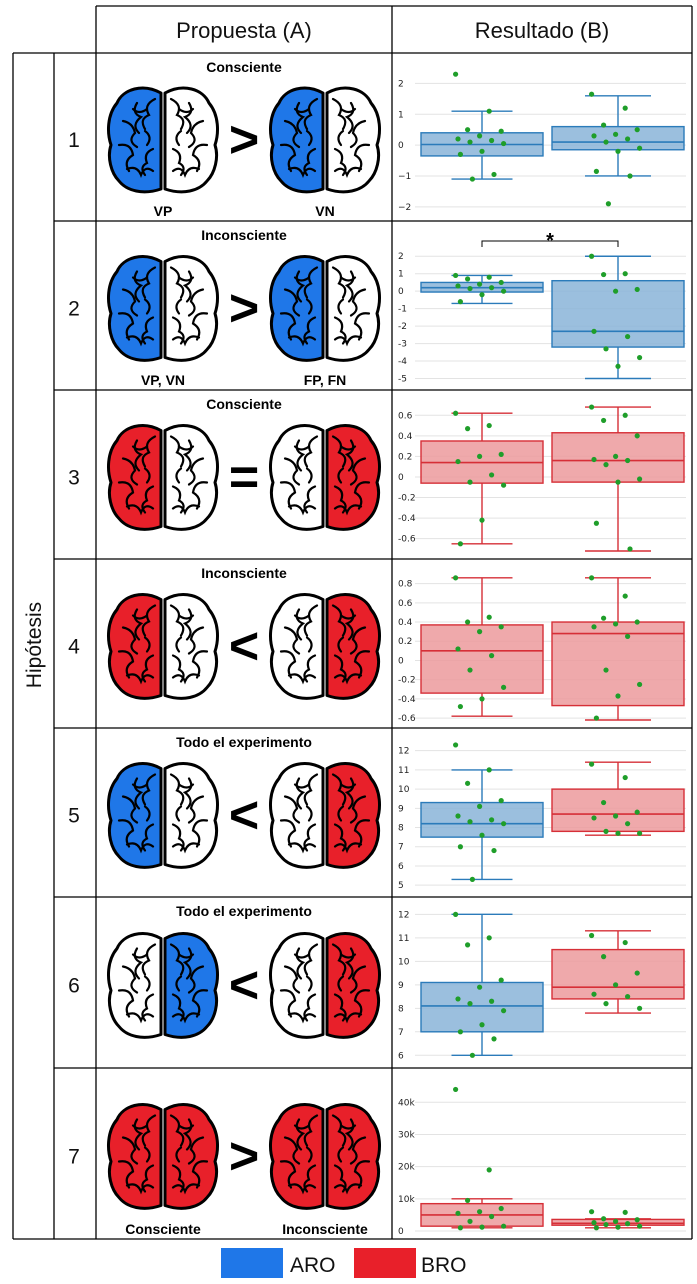 This screenshot has height=1284, width=697. What do you see at coordinates (385, 1263) in the screenshot?
I see `legend-swatch-bro` at bounding box center [385, 1263].